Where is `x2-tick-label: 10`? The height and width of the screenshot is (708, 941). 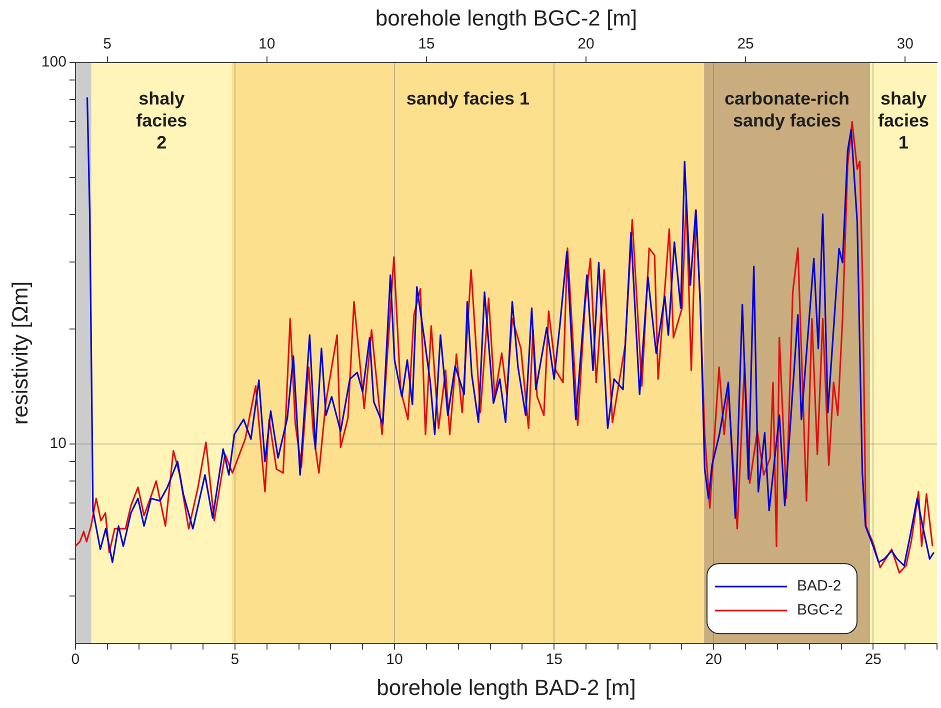
x2-tick-label: 10 is located at coordinates (267, 44).